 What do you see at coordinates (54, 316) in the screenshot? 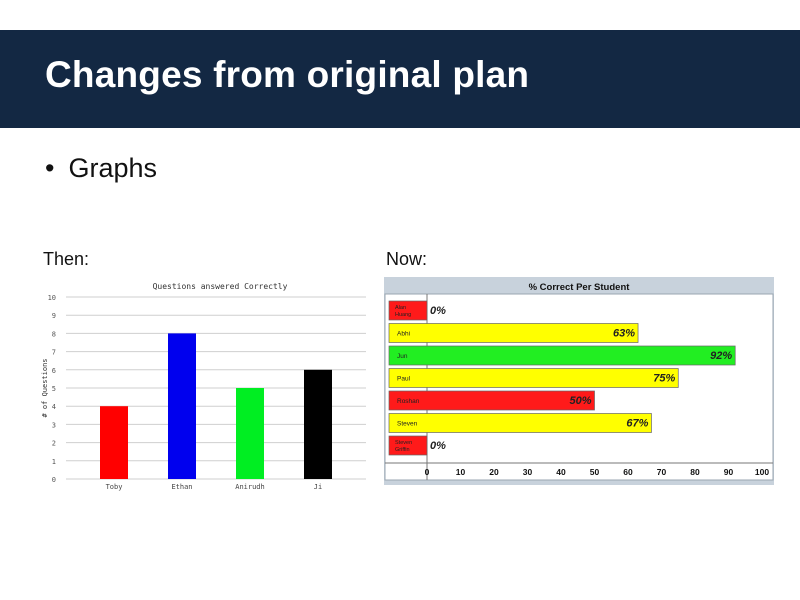
I see `then-y-tick-label: 9` at bounding box center [54, 316].